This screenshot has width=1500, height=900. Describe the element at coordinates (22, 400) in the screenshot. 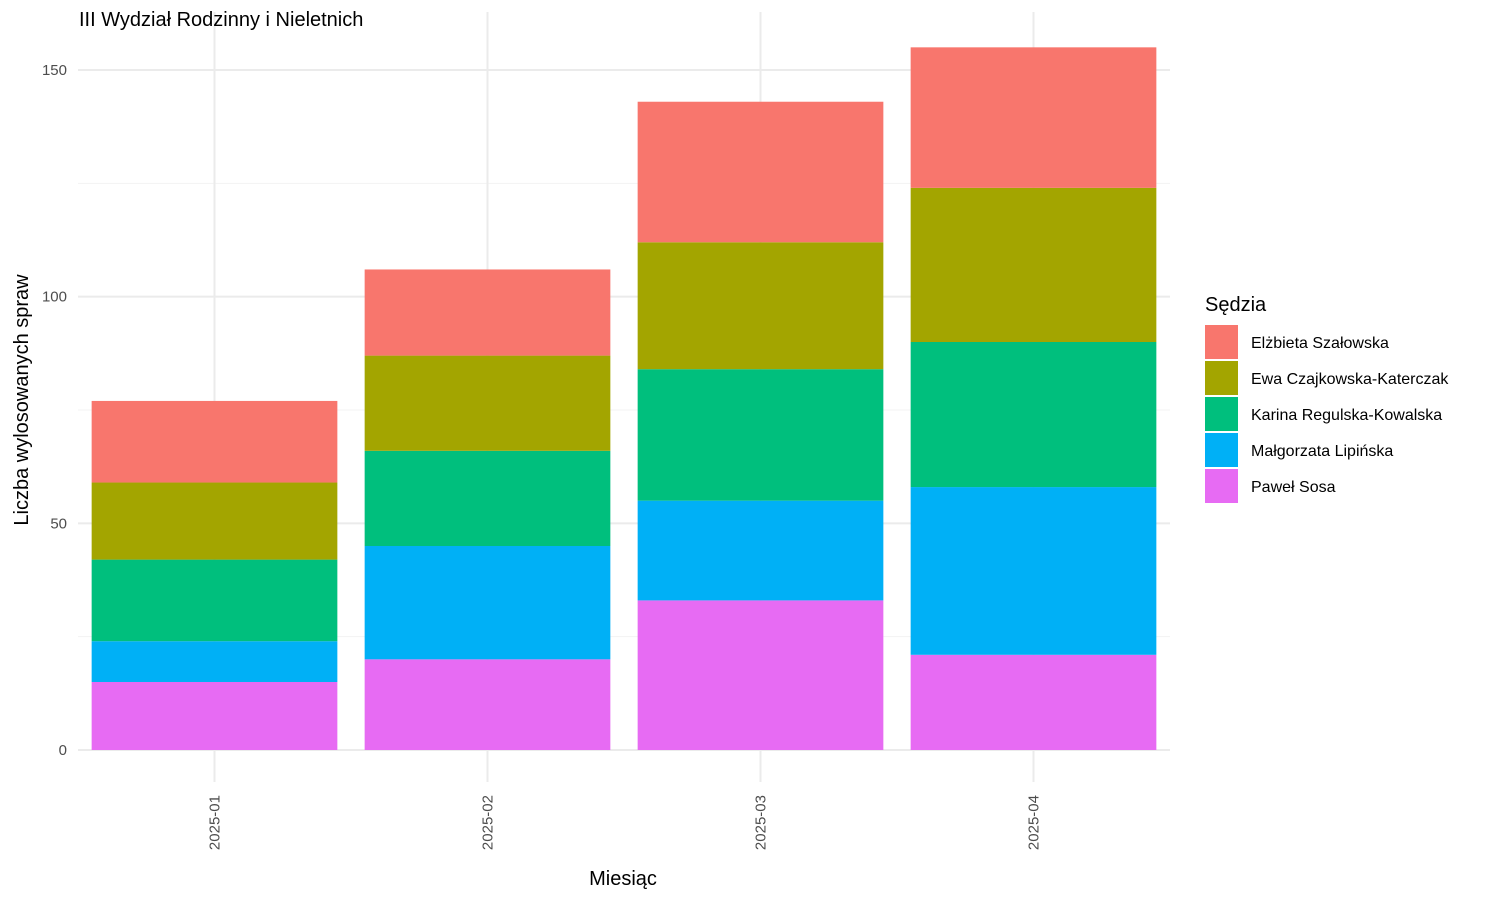

I see `y-axis-title: Liczba wylosowanych spraw` at that location.